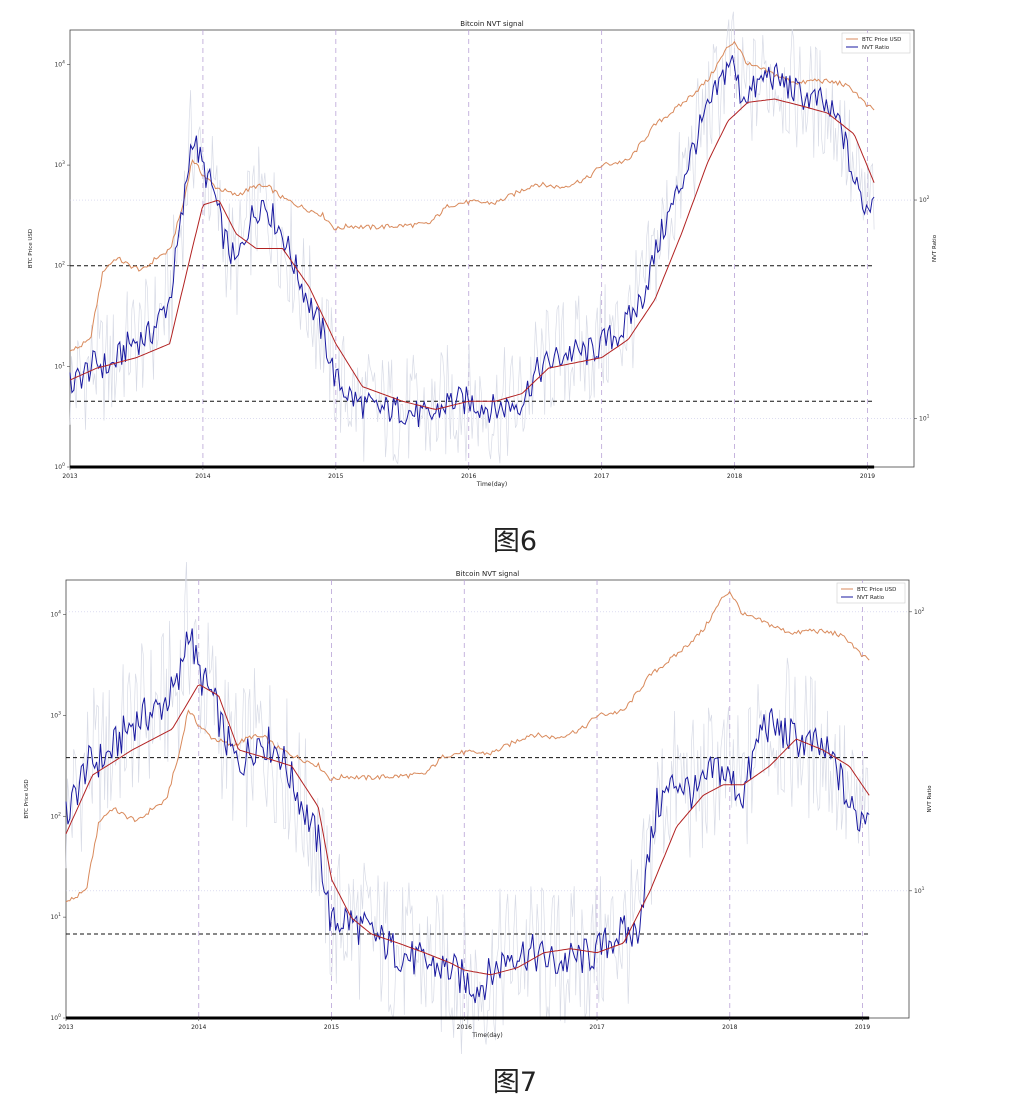  I want to click on figure-caption-6: 图6, so click(515, 541).